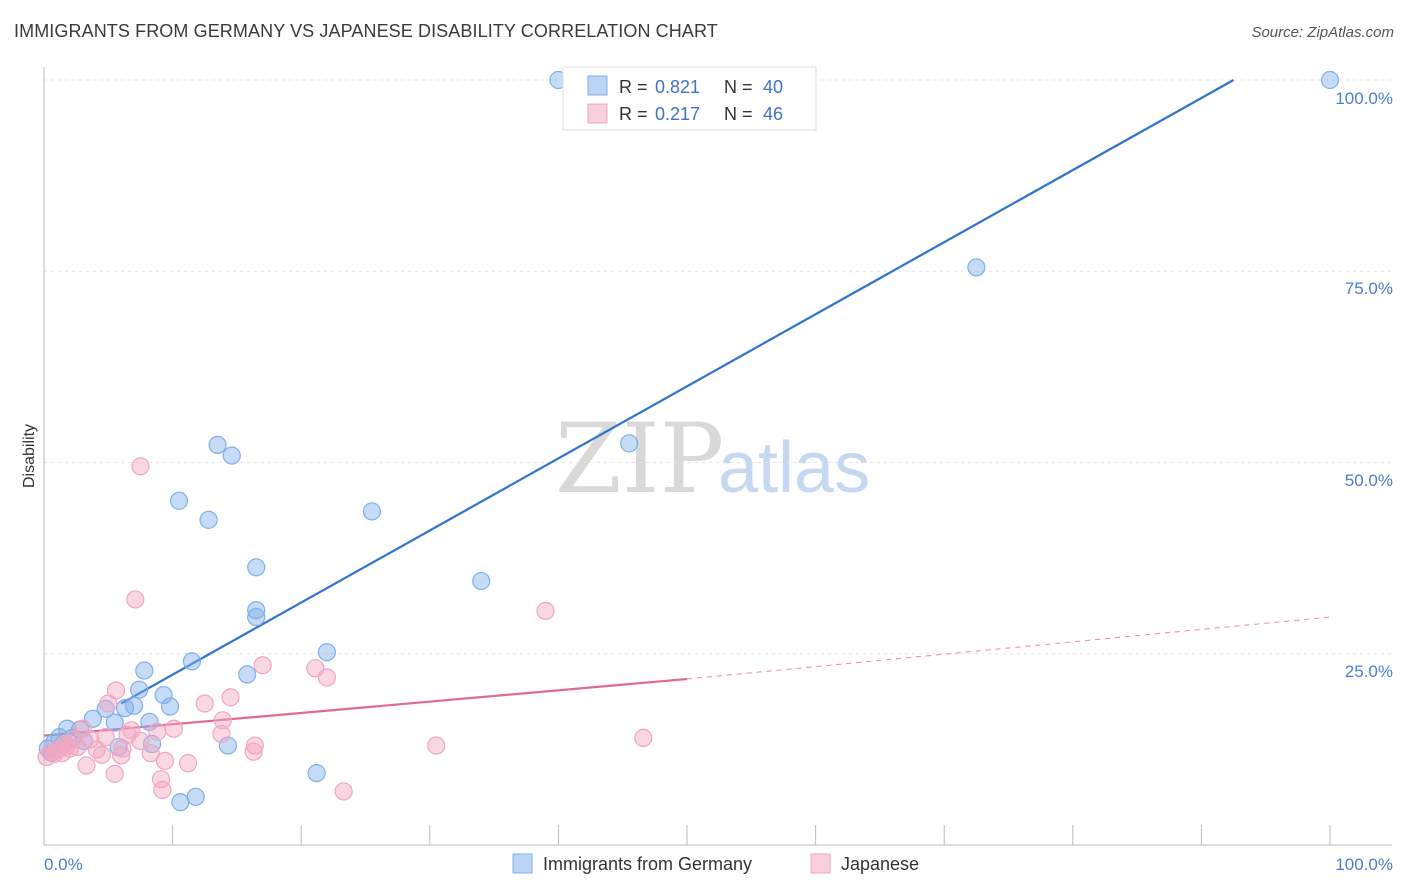 This screenshot has height=892, width=1406. Describe the element at coordinates (597, 85) in the screenshot. I see `legend-swatch-germany` at that location.